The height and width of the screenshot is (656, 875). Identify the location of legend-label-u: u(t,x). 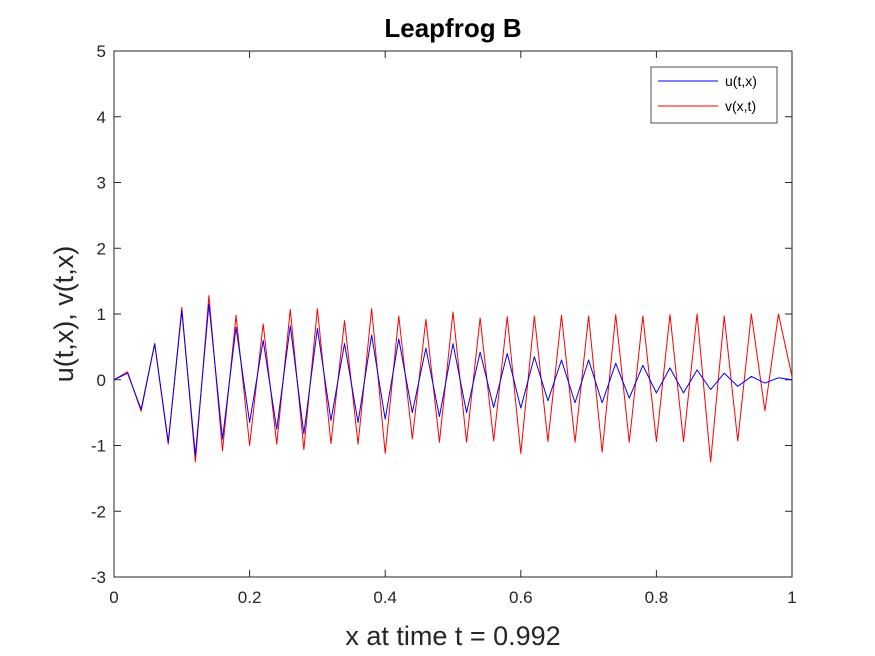
(741, 81).